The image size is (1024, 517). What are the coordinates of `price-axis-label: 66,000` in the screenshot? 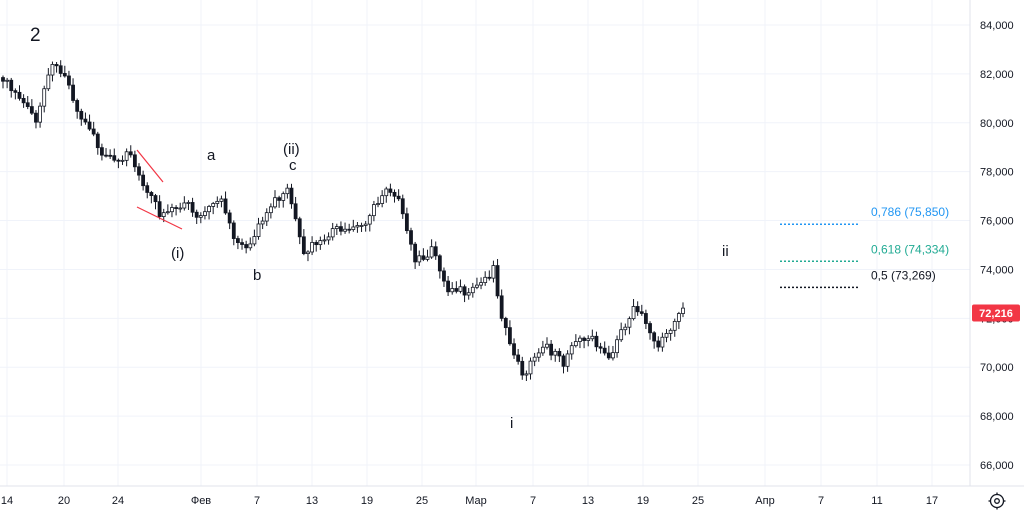 It's located at (997, 466).